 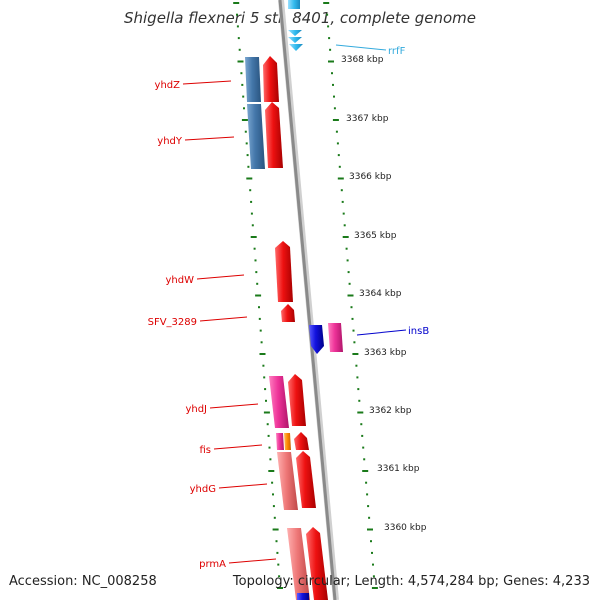 I want to click on label-fis: fis, so click(x=205, y=450).